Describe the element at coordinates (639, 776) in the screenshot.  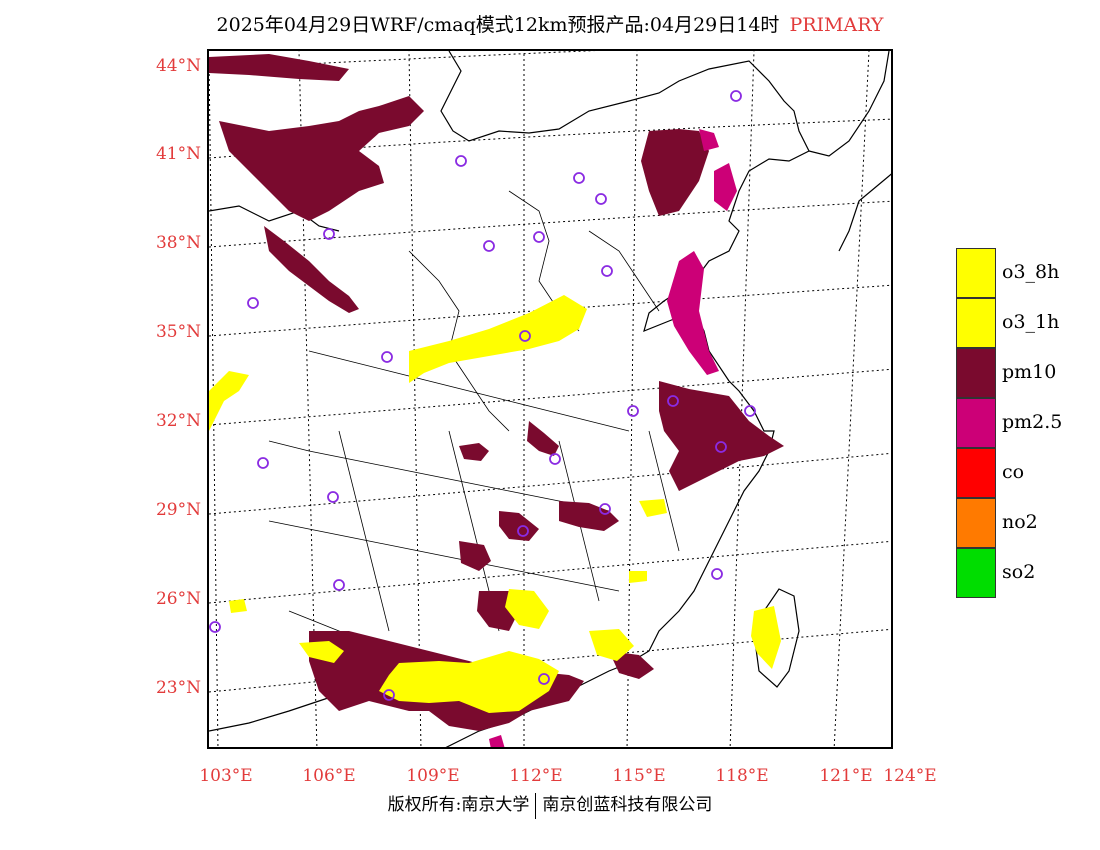
I see `lon-label-115: 115°E` at that location.